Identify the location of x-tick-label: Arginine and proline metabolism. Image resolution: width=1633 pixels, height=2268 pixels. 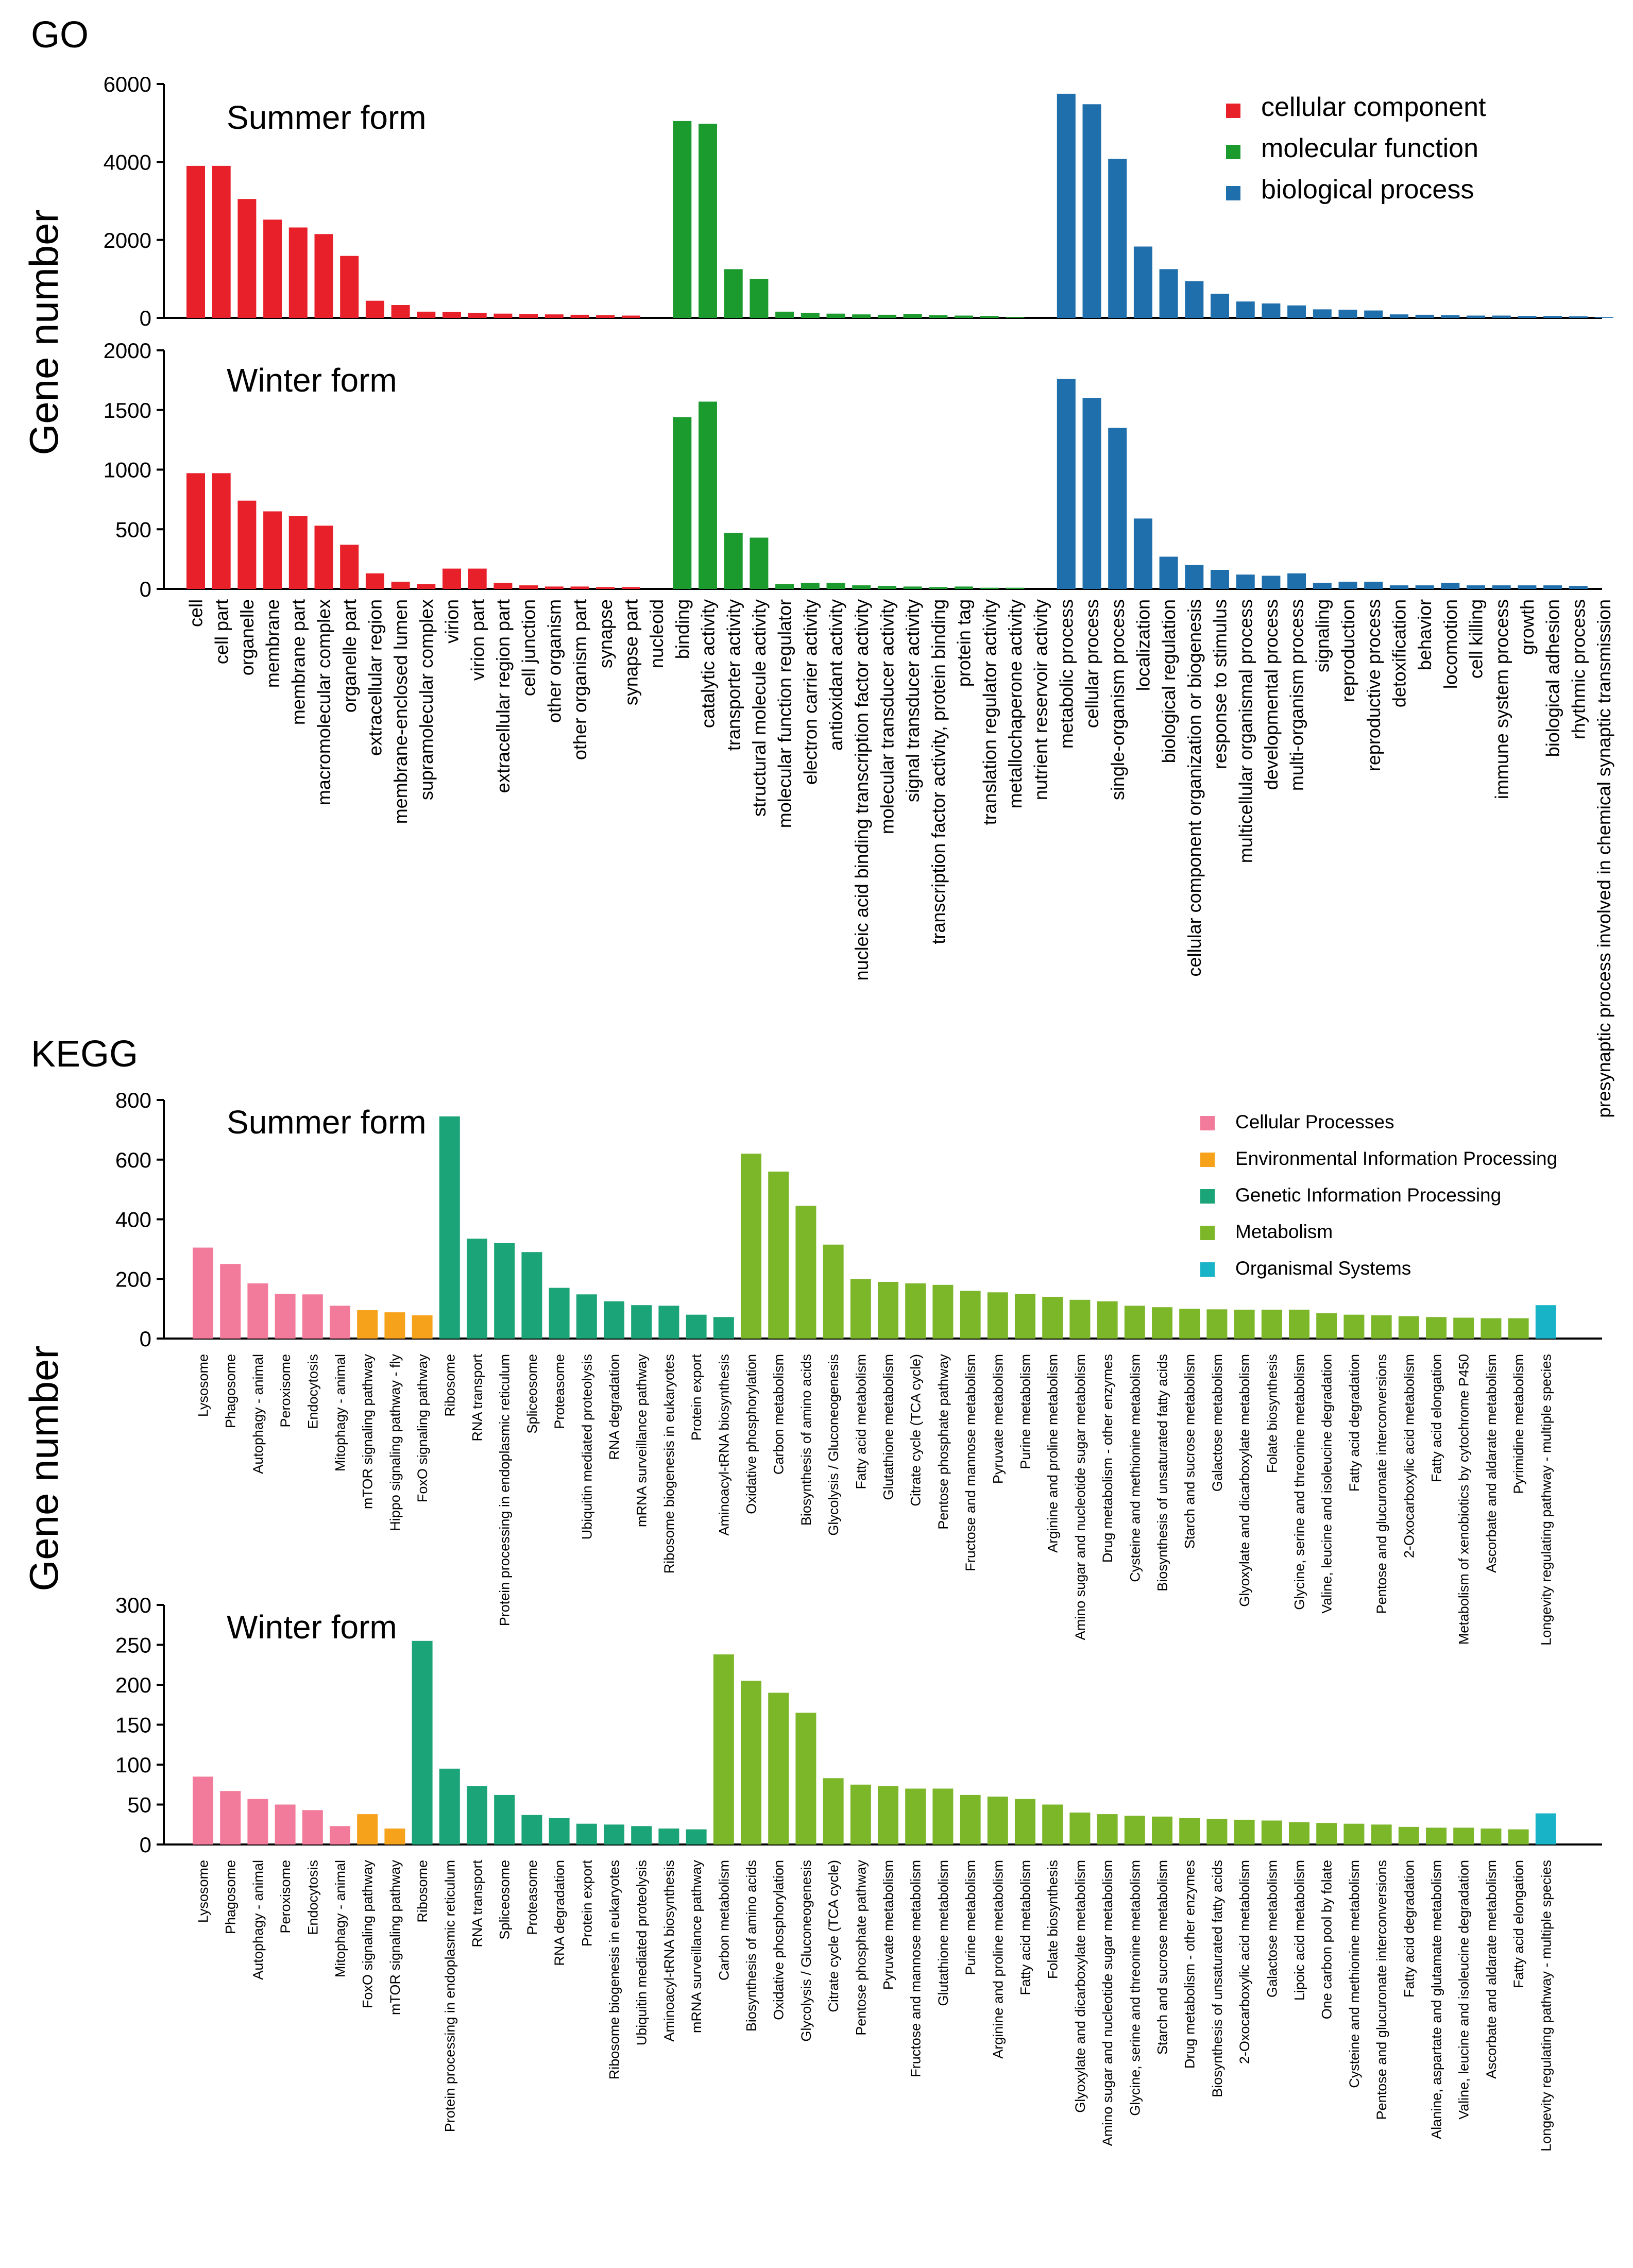
(998, 1959).